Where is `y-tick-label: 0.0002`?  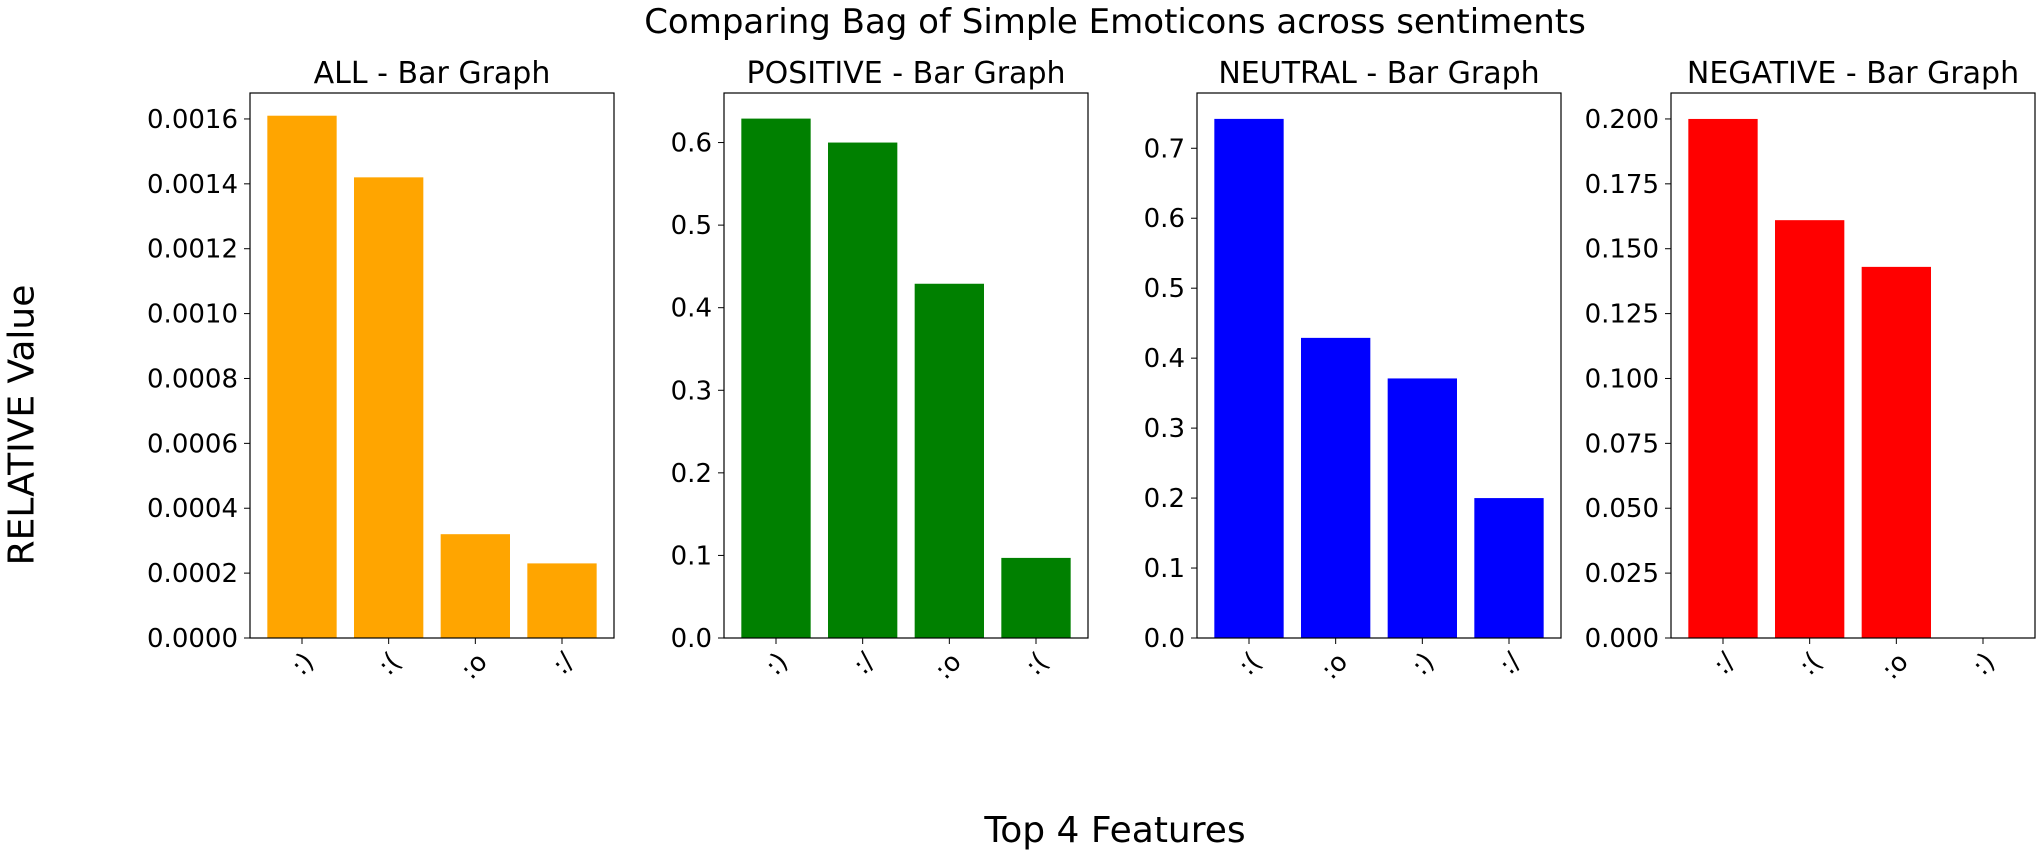 y-tick-label: 0.0002 is located at coordinates (192, 574).